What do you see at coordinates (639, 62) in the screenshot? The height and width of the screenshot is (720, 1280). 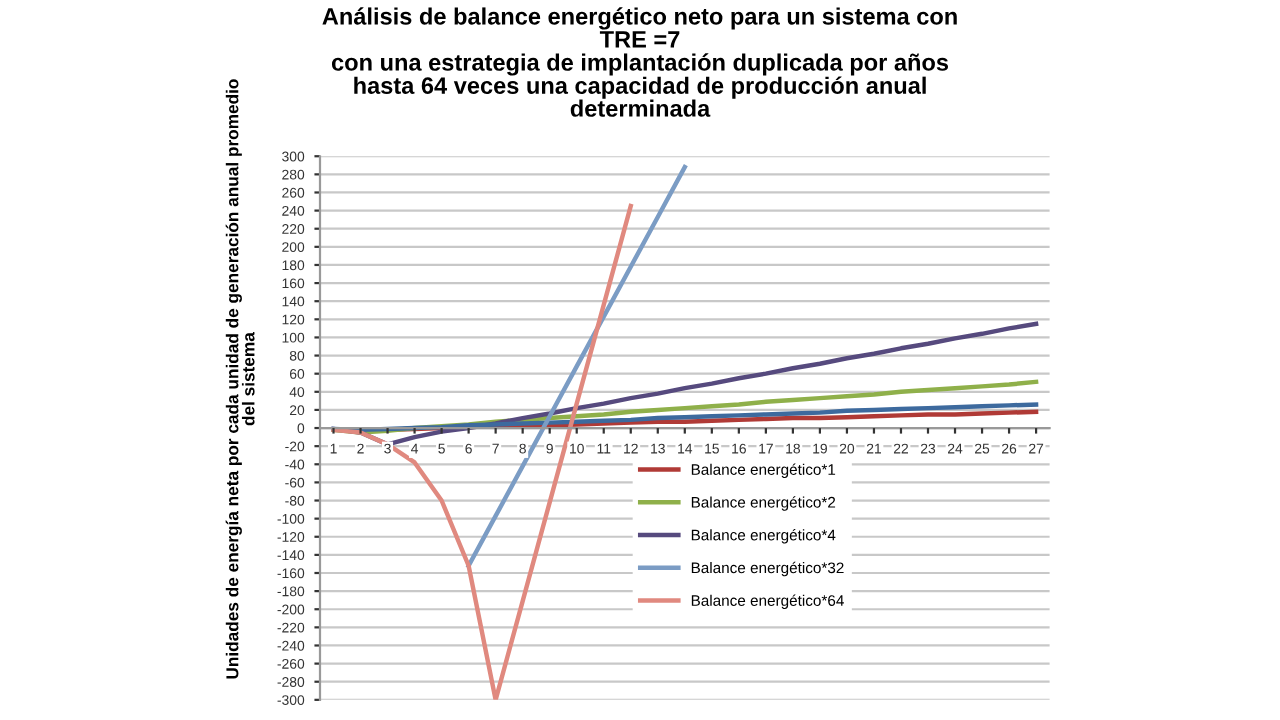 I see `chart-title: Análisis de balance energético neto para un sistema con TRE =7 con una estrategia de implantación duplicada por años hasta 64 veces una capacidad de producción anual determinada` at bounding box center [639, 62].